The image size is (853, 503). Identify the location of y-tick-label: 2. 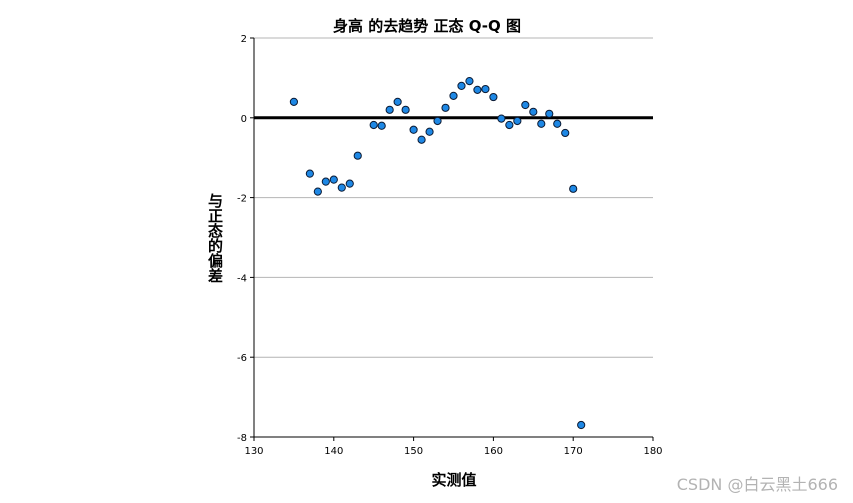
(244, 39).